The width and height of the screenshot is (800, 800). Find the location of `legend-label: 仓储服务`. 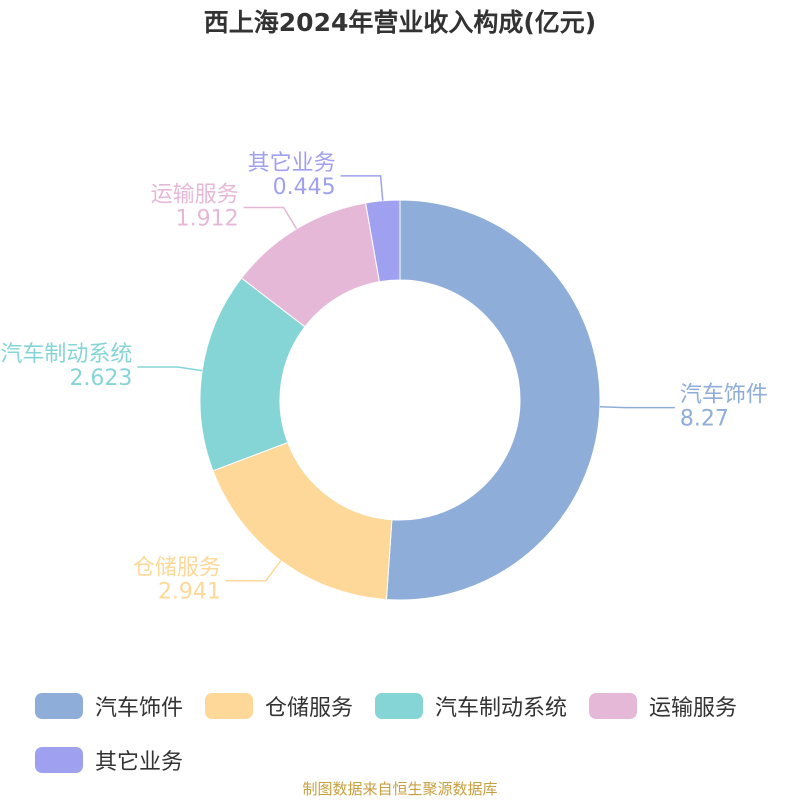

legend-label: 仓储服务 is located at coordinates (309, 708).